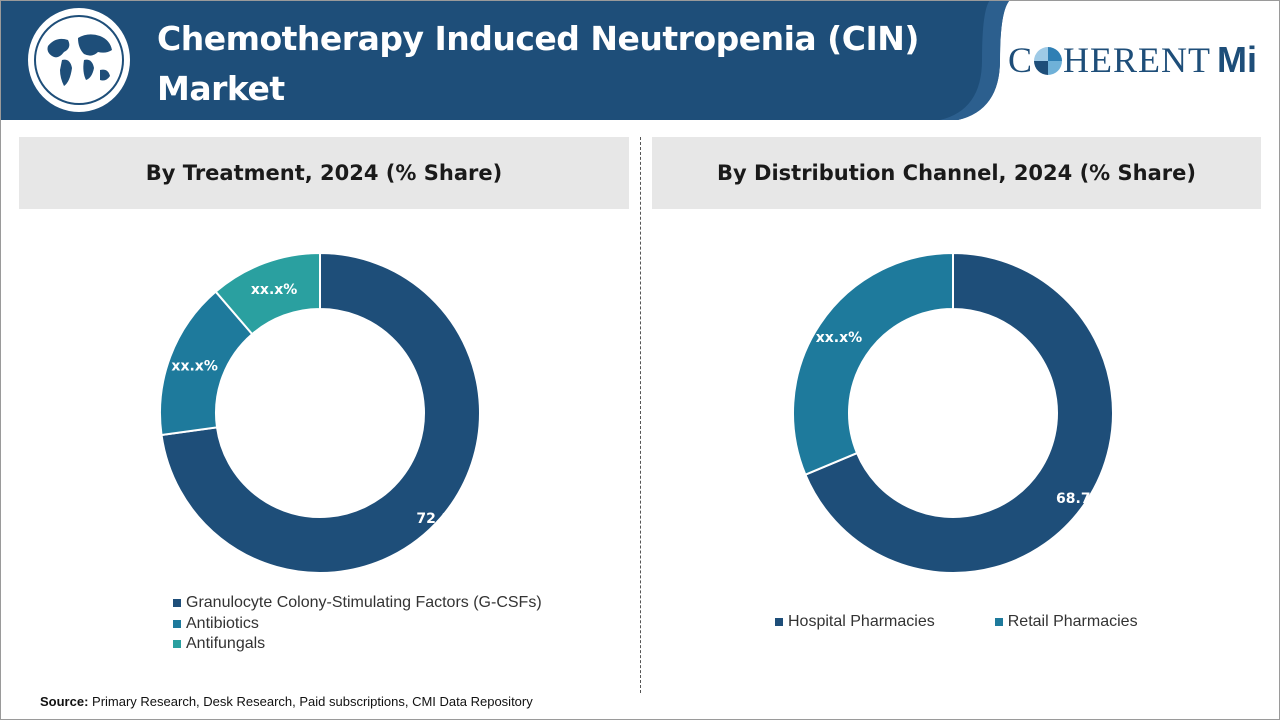 This screenshot has width=1280, height=720. Describe the element at coordinates (1237, 59) in the screenshot. I see `logo-mi: Mi` at that location.